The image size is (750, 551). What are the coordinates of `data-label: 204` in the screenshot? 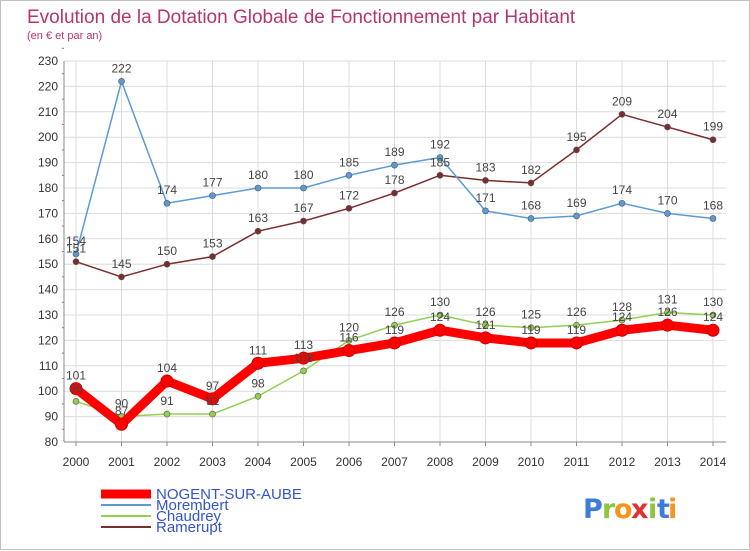 It's located at (667, 114).